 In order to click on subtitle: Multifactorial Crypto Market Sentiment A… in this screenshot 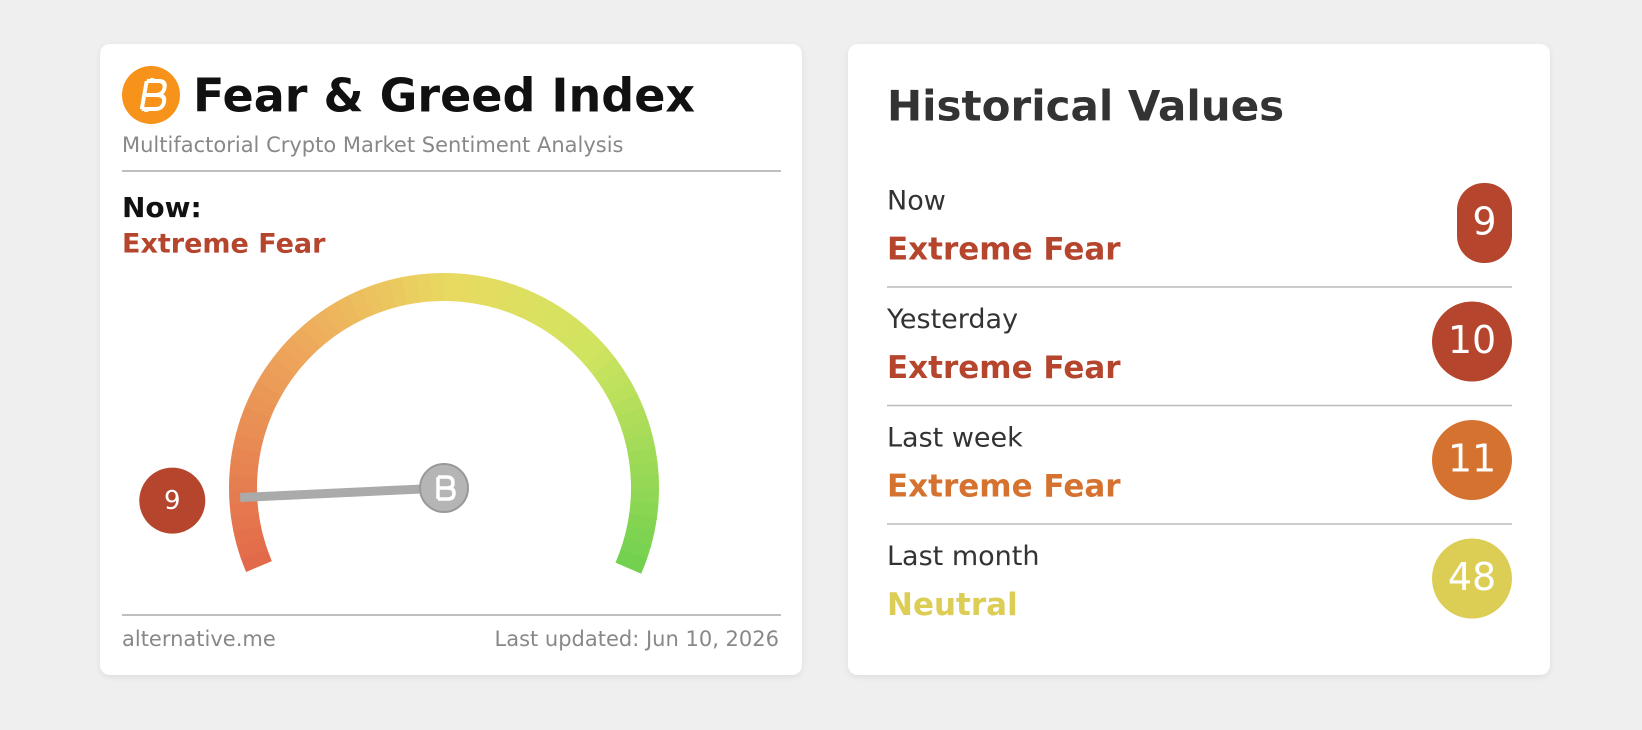, I will do `click(373, 145)`.